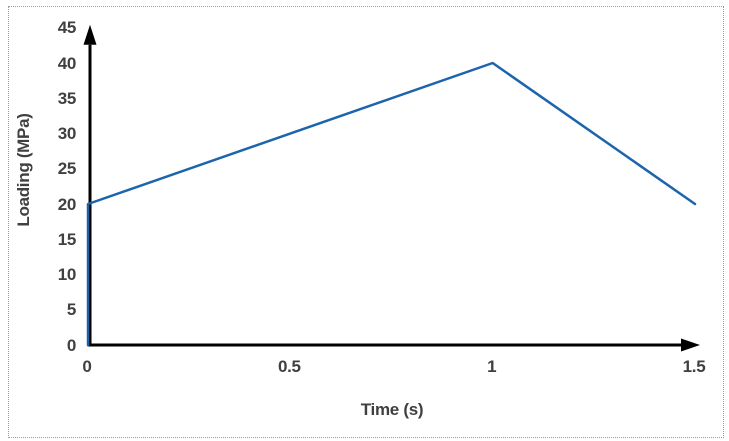 This screenshot has width=729, height=441. I want to click on x-tick-label-0.5: 0.5, so click(289, 366).